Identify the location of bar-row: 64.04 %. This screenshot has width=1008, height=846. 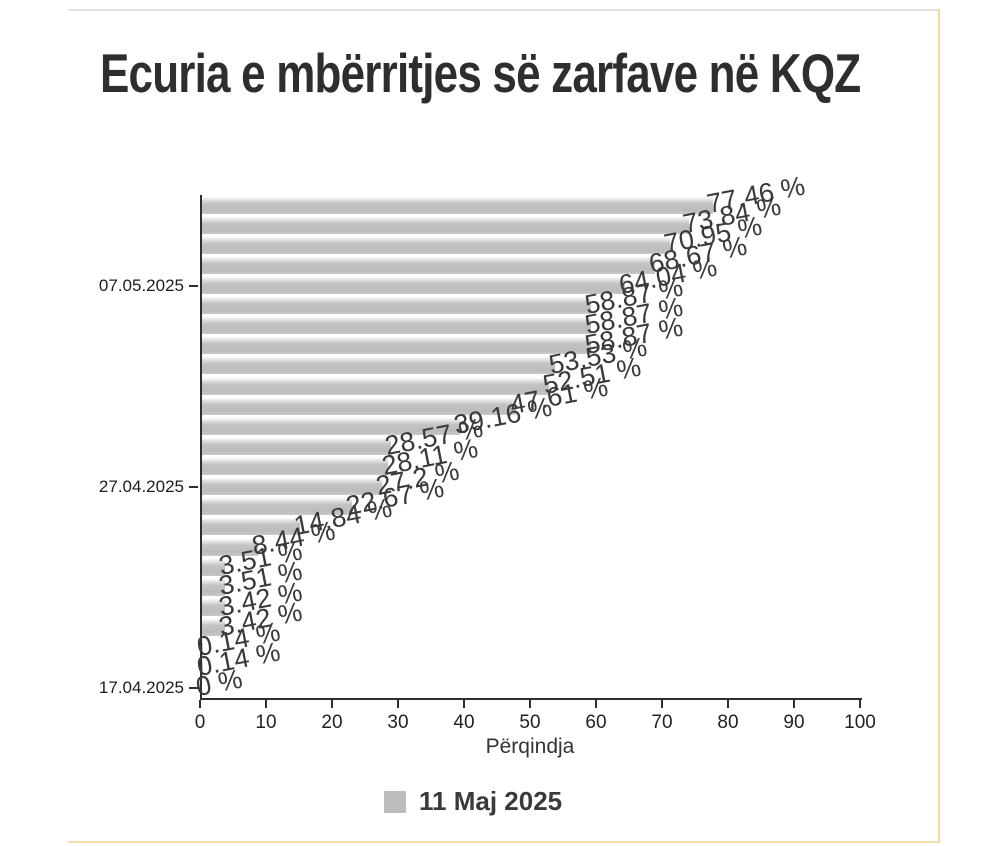
(532, 275).